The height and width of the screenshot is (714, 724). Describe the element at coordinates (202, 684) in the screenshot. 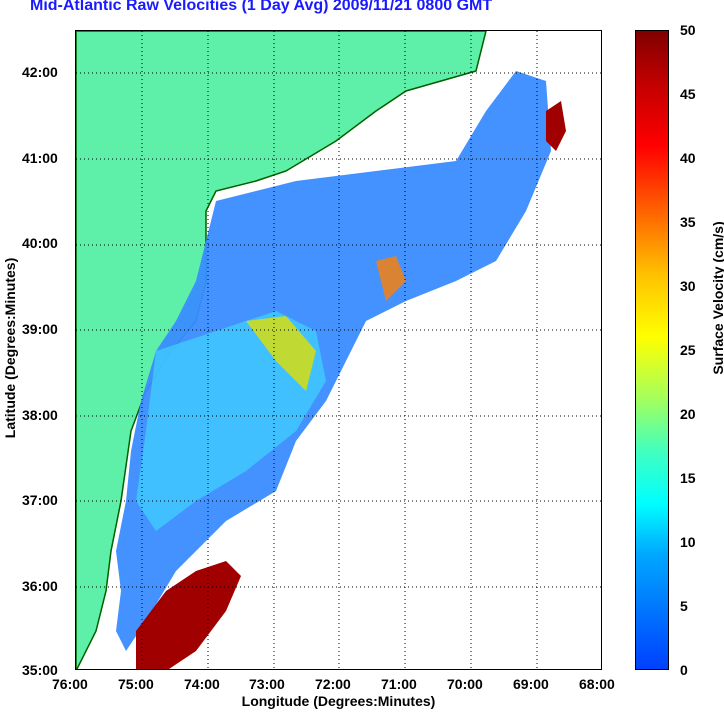

I see `x-tick: 74:00` at that location.